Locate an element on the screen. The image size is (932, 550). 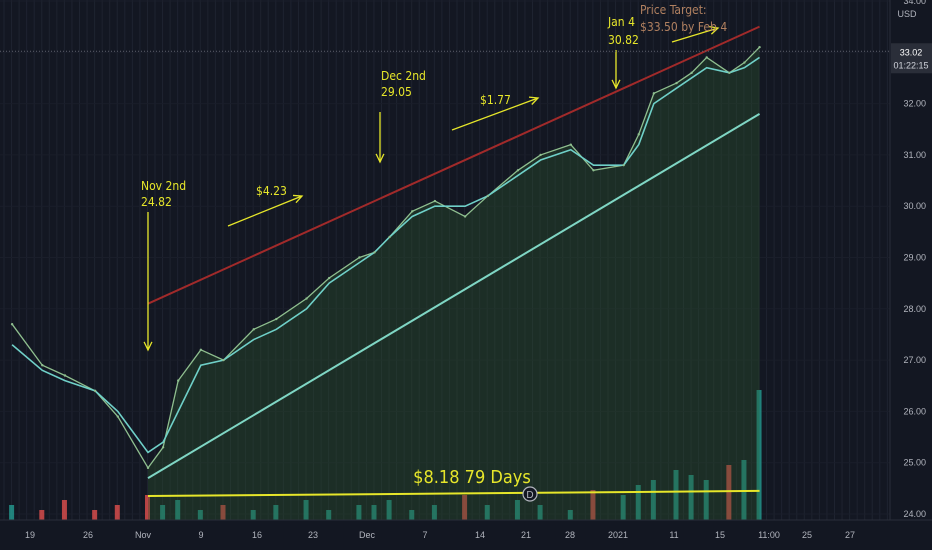
annotation-dec2-value: 29.05 is located at coordinates (396, 92).